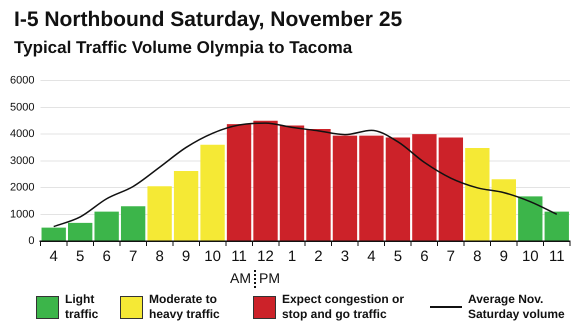 The height and width of the screenshot is (331, 580). Describe the element at coordinates (22, 134) in the screenshot. I see `y-tick-label: 4000` at that location.